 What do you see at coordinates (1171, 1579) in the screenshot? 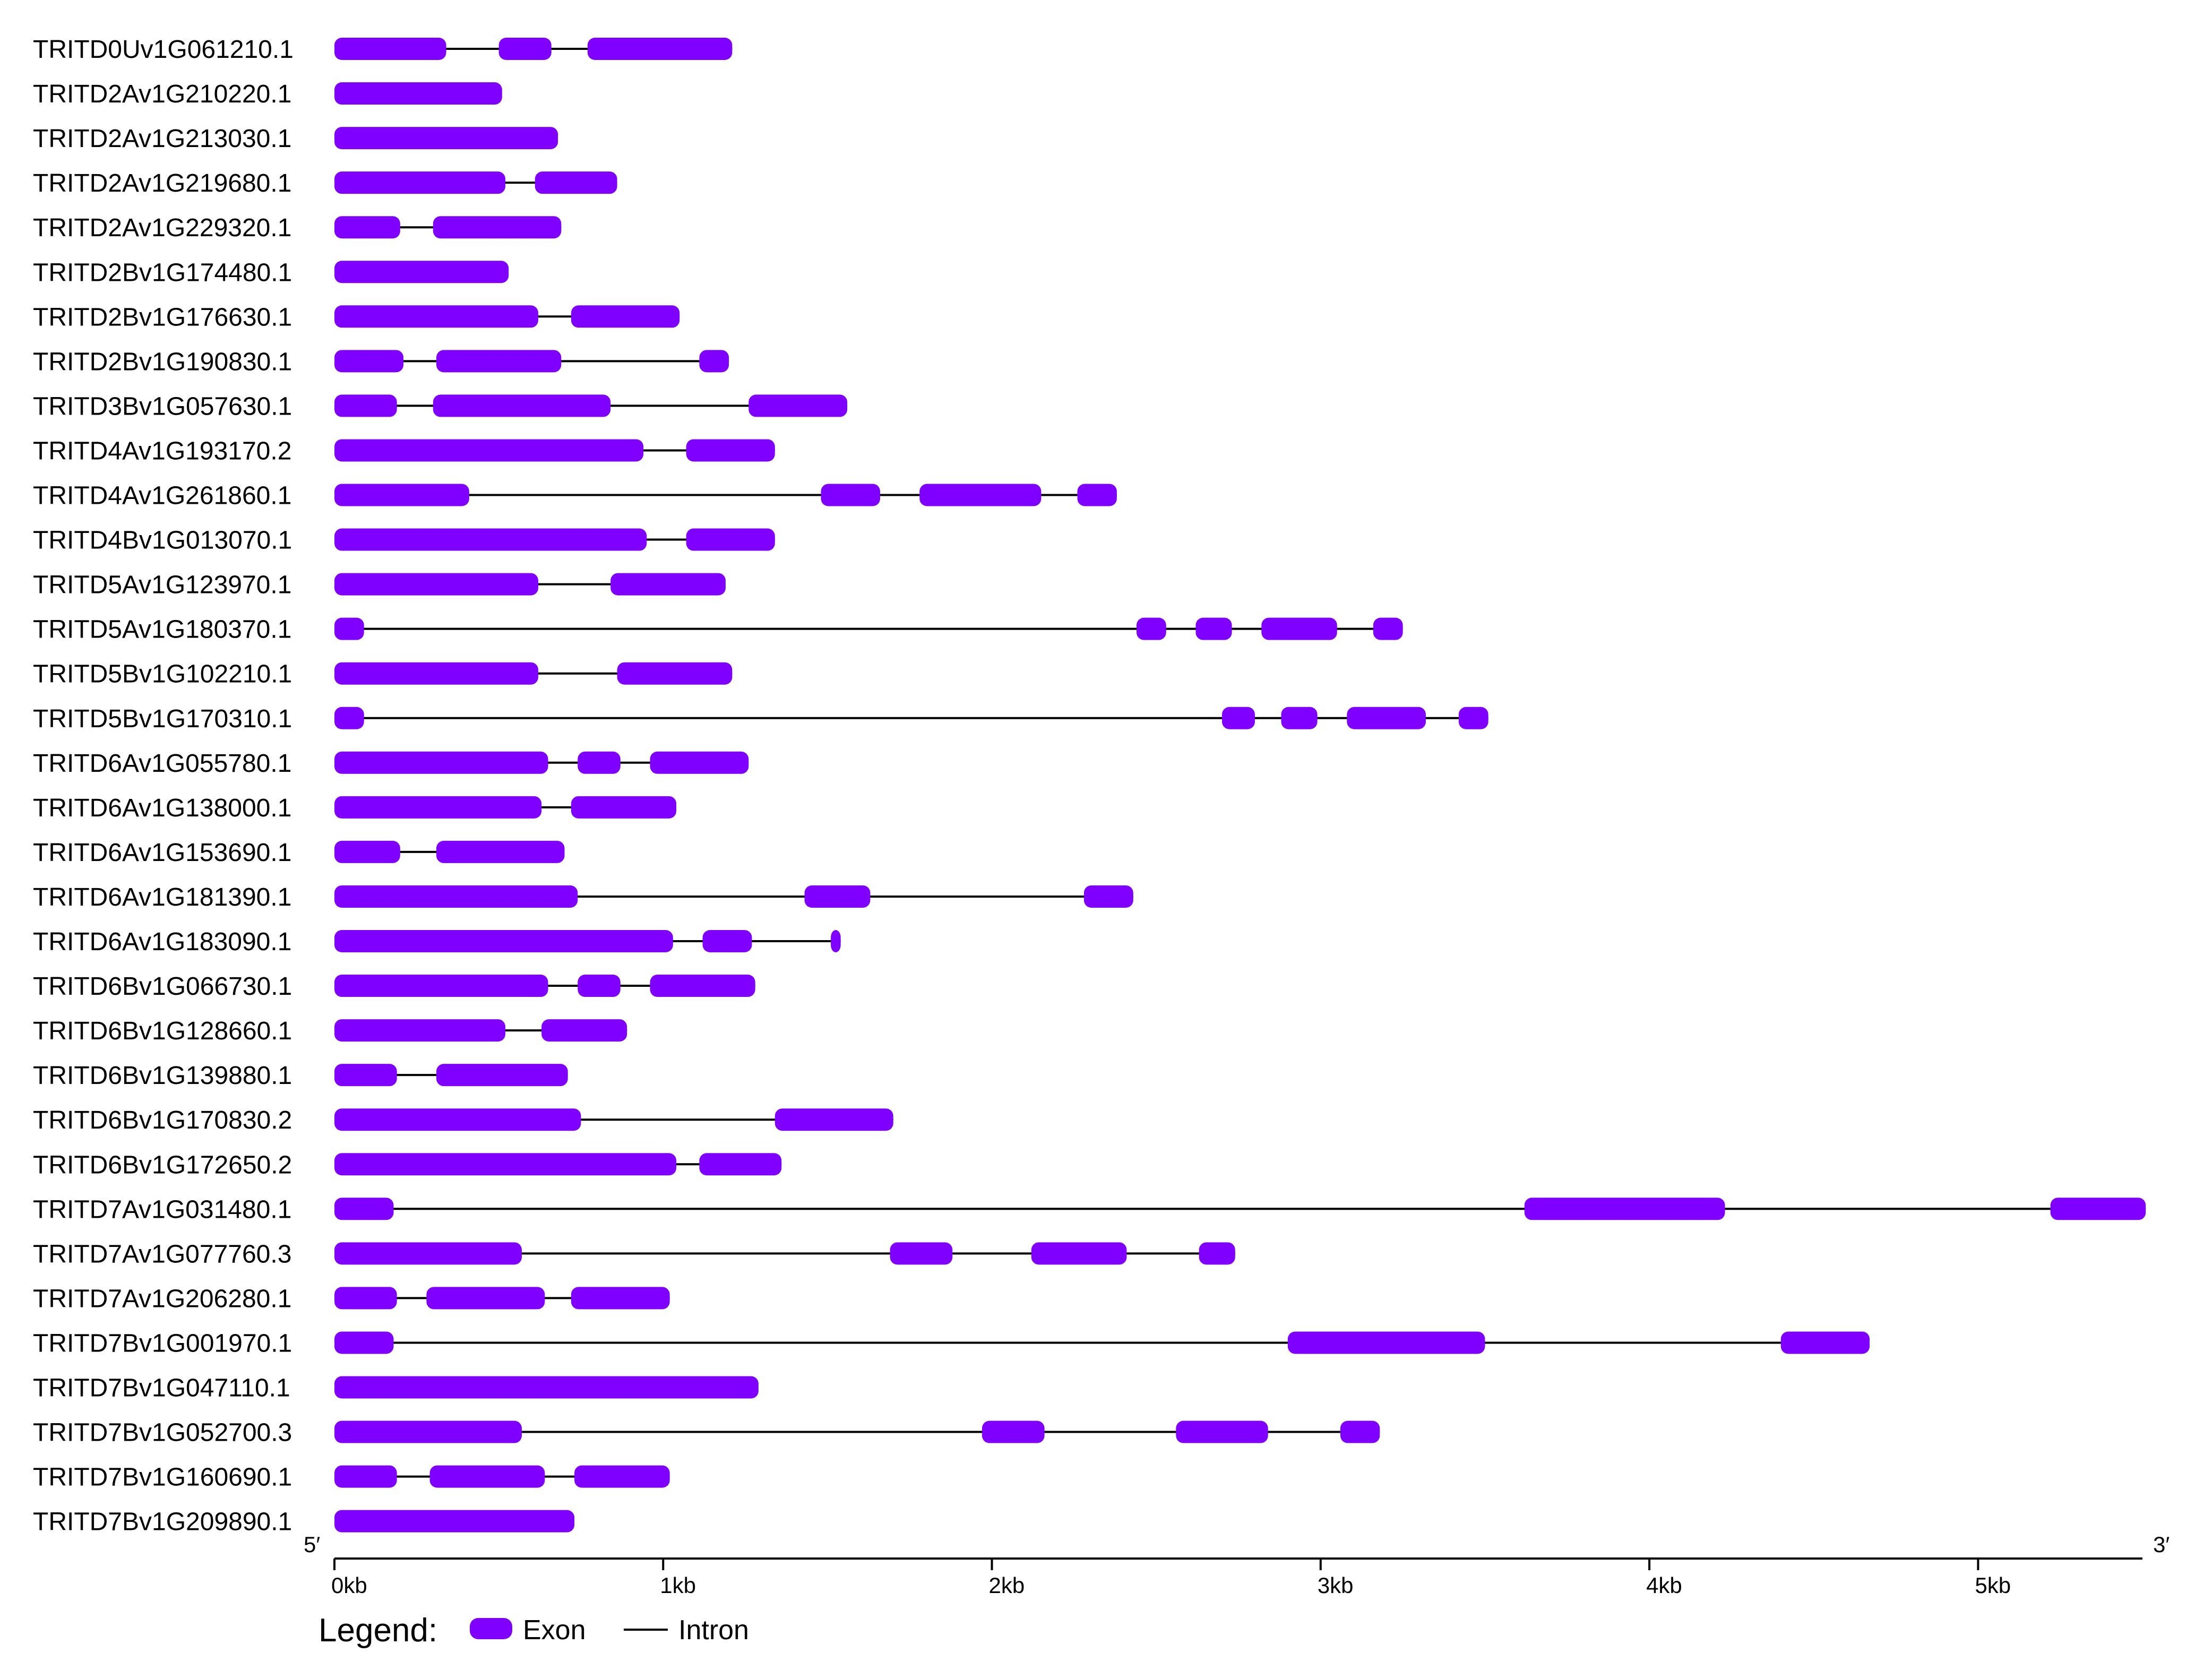
I see `axis-ticks: 0kb 1kb 2kb 3kb 4kb 5kb` at bounding box center [1171, 1579].